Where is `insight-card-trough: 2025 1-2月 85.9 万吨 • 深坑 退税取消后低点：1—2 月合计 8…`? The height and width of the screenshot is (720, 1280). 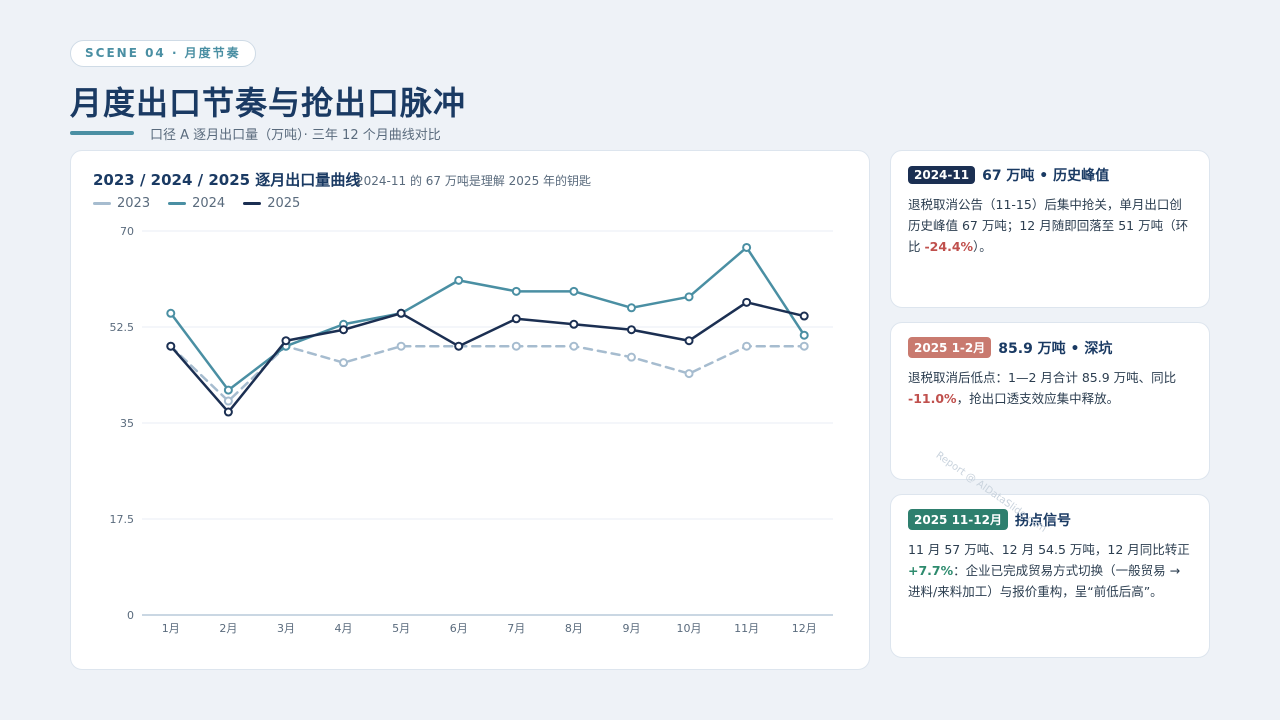 insight-card-trough: 2025 1-2月 85.9 万吨 • 深坑 退税取消后低点：1—2 月合计 8… is located at coordinates (1050, 401).